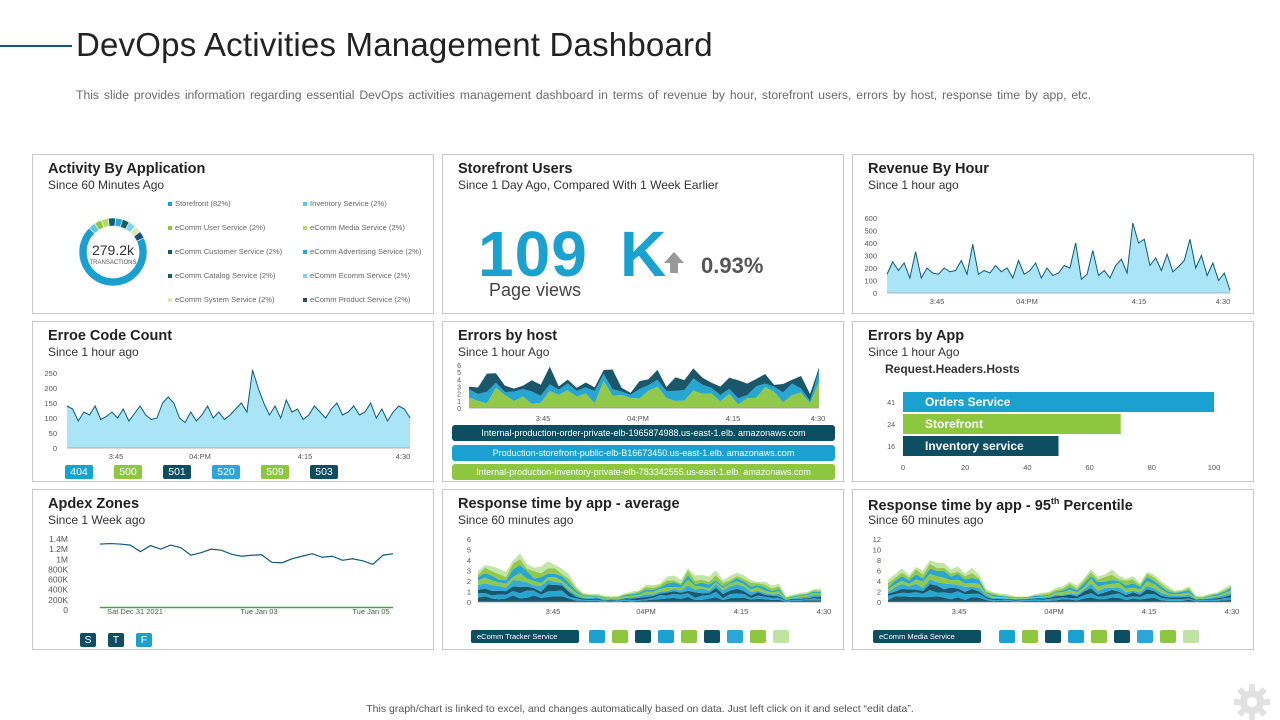  I want to click on error-code-badge: 520, so click(226, 472).